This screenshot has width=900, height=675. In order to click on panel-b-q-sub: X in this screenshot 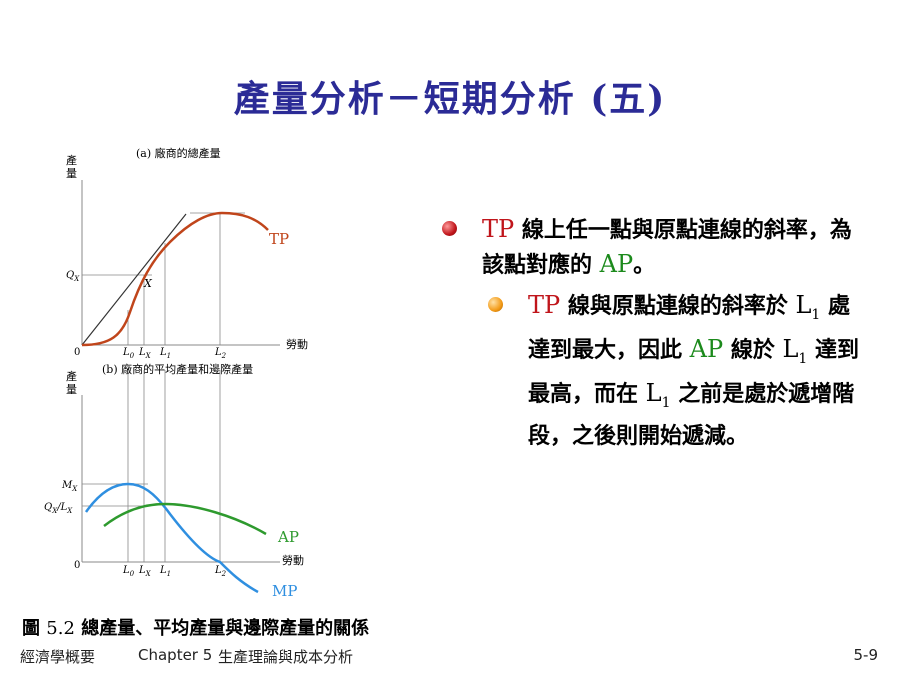, I will do `click(54, 511)`.